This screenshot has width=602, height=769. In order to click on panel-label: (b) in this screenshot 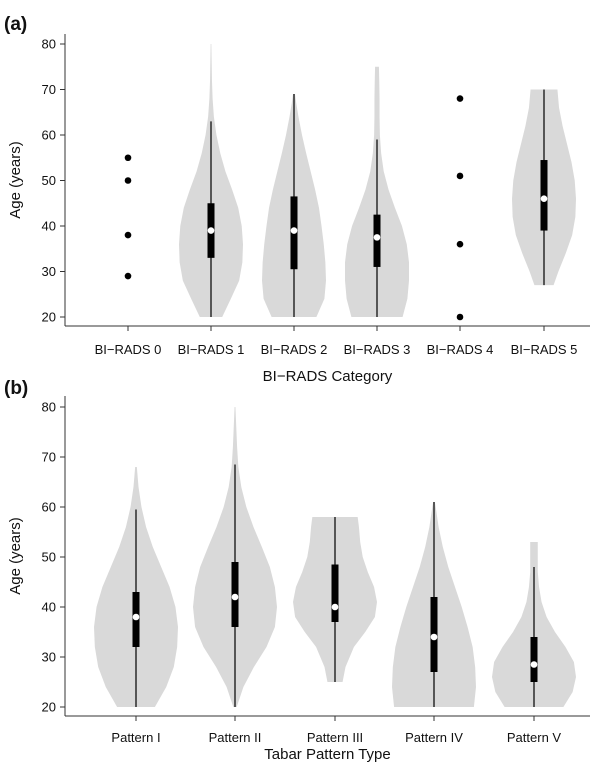, I will do `click(16, 388)`.